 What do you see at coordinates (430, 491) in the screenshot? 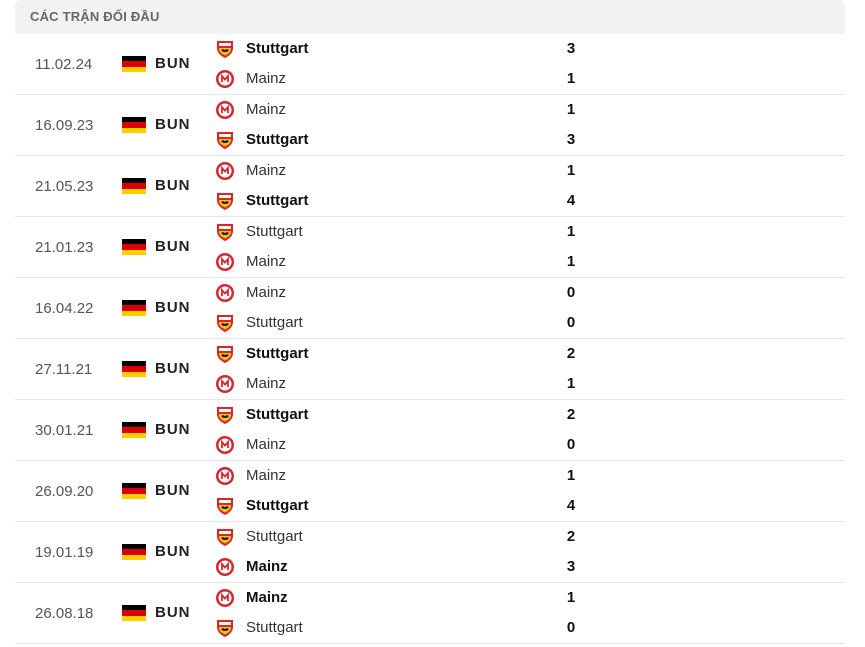
I see `match-row: 26.09.20 BUN Mainz 1 Stuttgart 4` at bounding box center [430, 491].